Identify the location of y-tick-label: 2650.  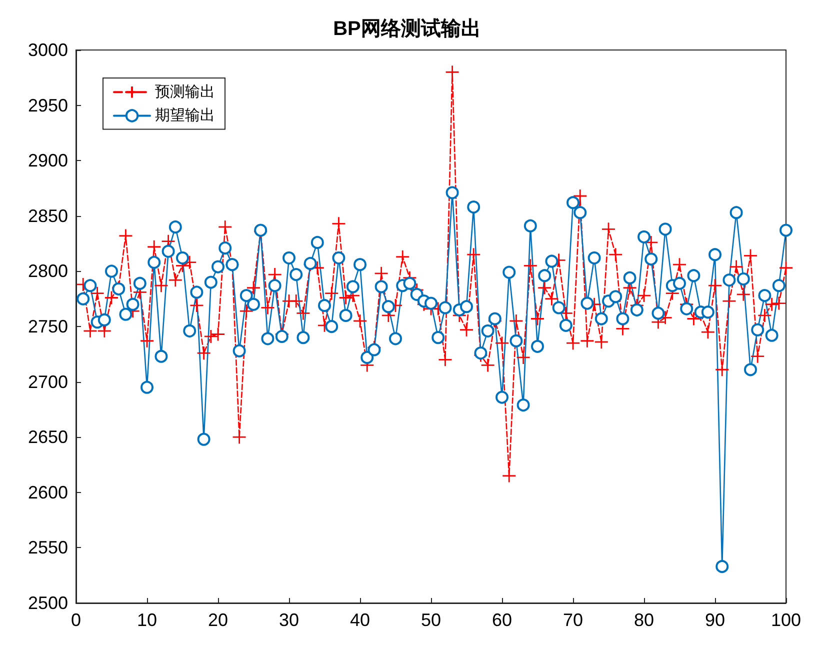
(48, 437).